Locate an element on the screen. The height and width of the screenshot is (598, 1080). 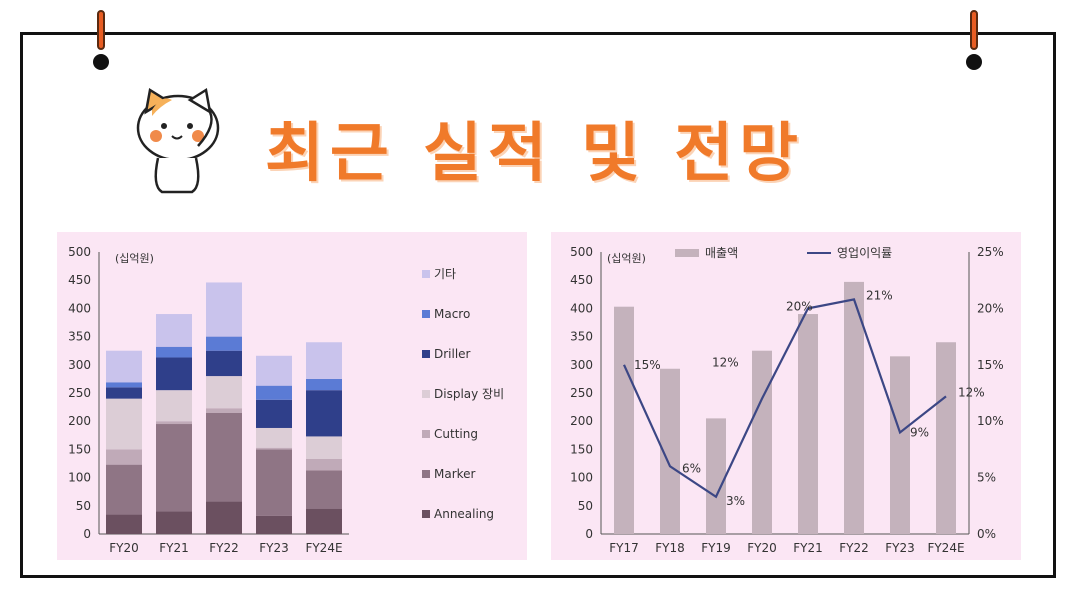
margin-data-label: 15% is located at coordinates (647, 365).